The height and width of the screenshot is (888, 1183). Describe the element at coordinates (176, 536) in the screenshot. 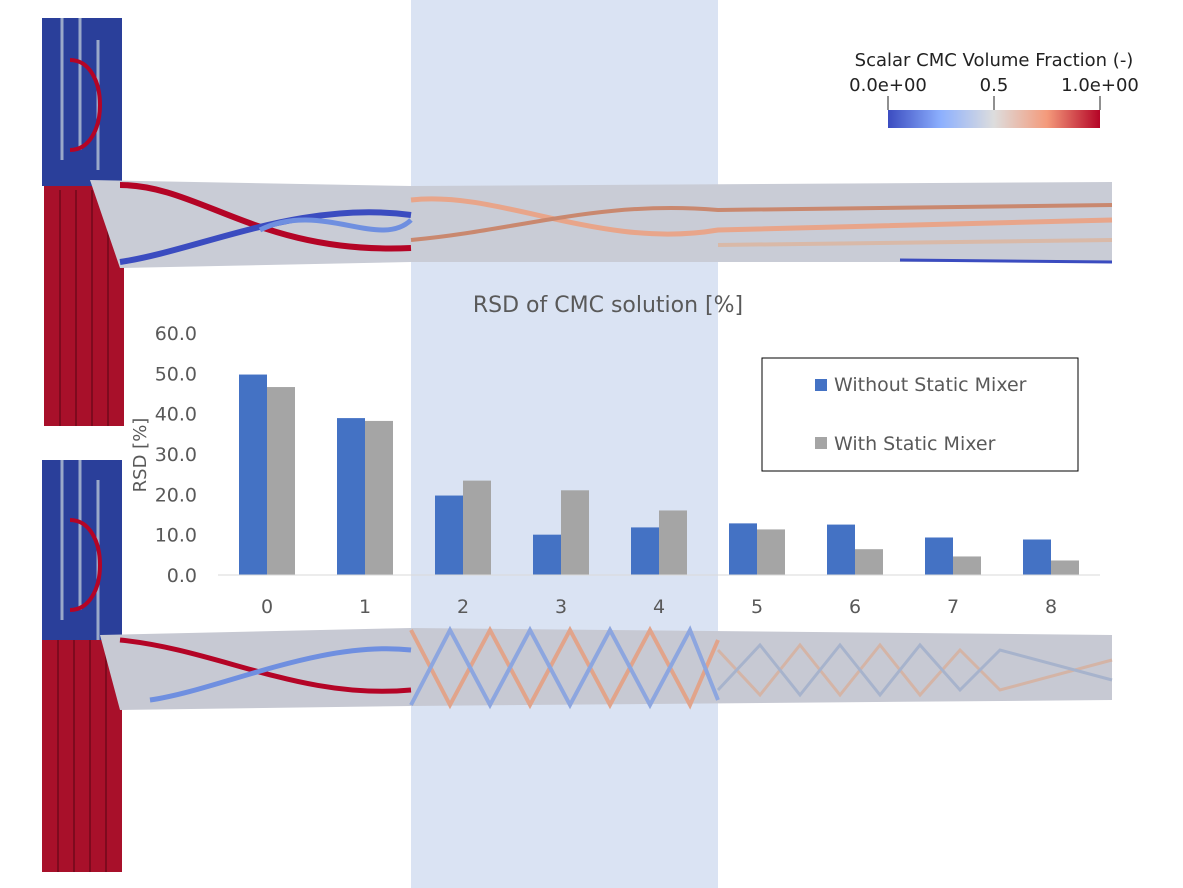

I see `y-tick-label: 10.0` at that location.